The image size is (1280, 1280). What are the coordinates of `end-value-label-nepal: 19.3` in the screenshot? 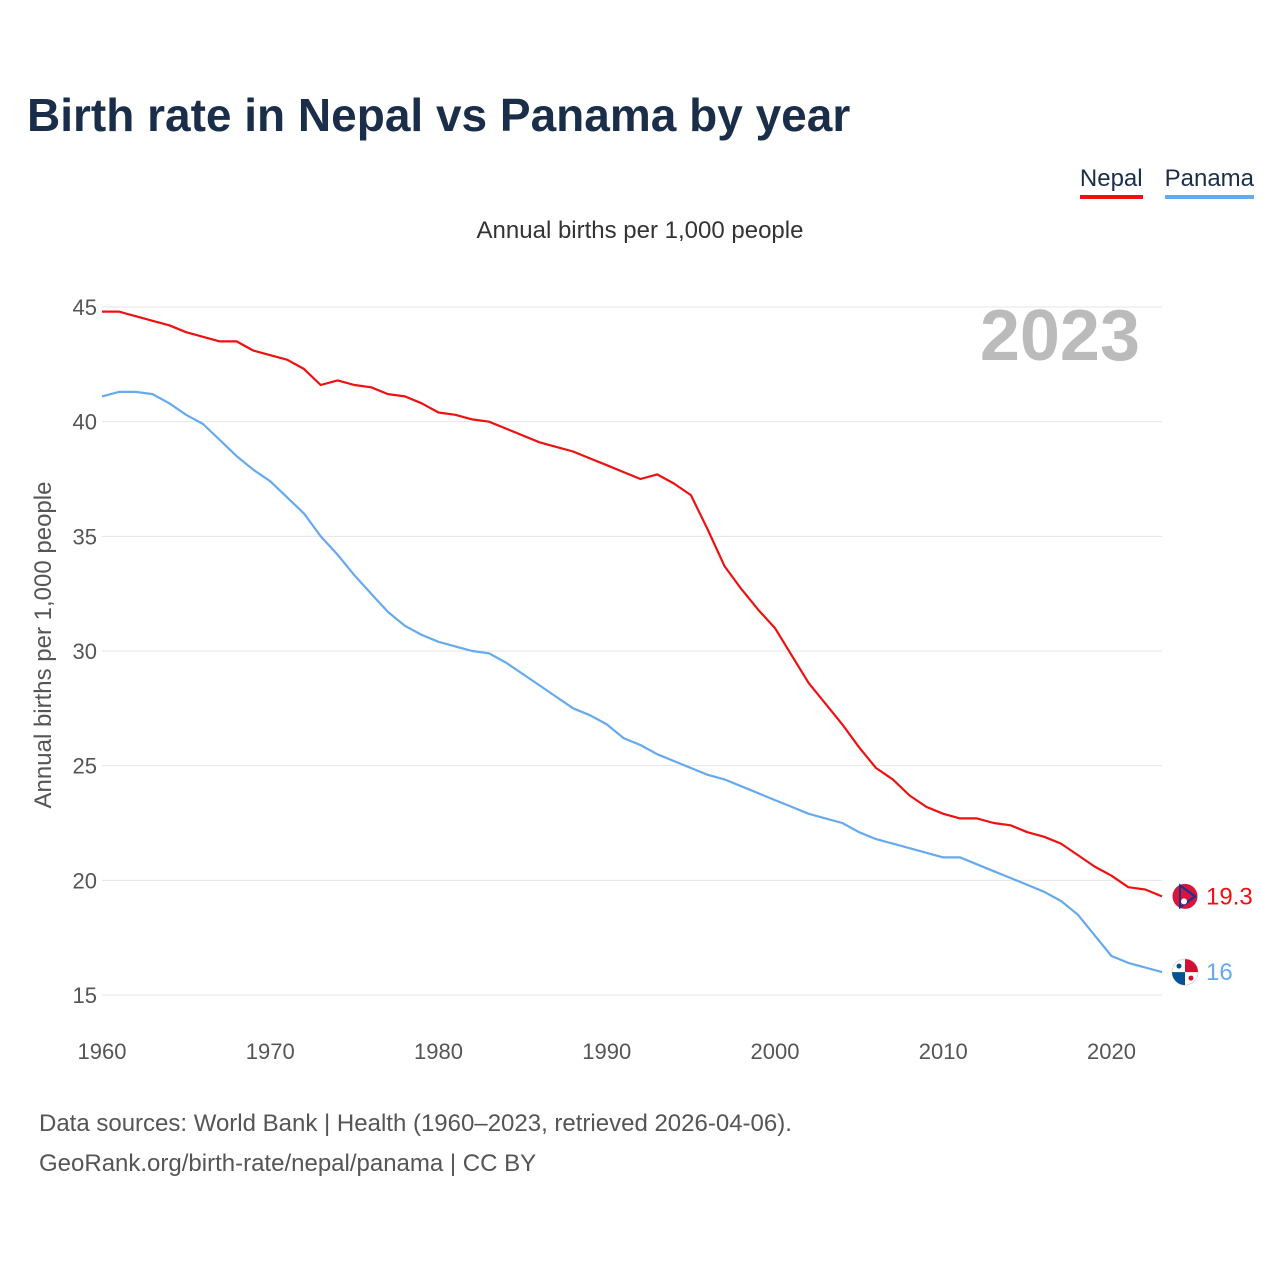 It's located at (1229, 896).